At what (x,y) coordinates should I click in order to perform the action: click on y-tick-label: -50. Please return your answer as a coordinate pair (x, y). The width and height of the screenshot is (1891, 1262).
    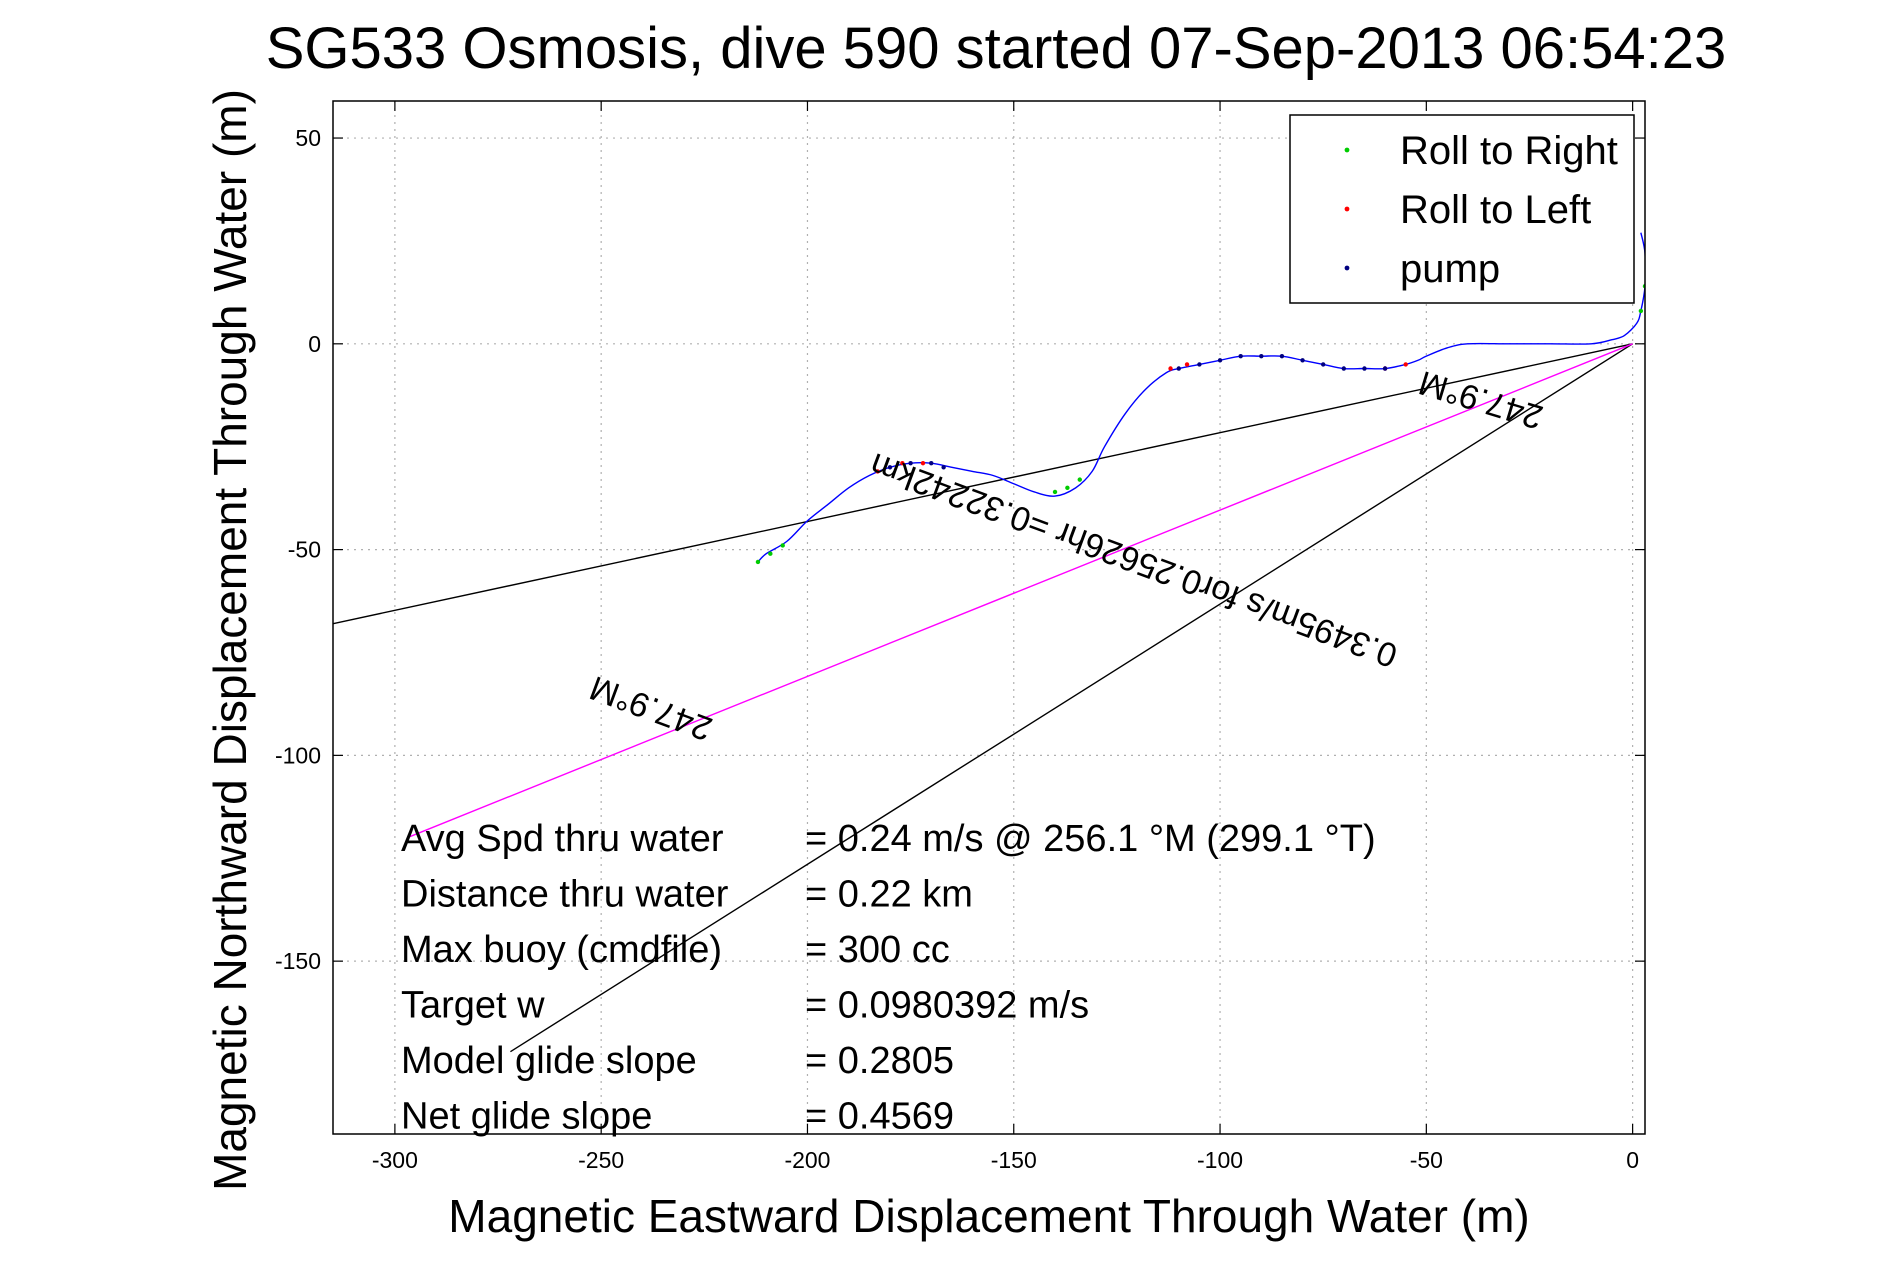
    Looking at the image, I should click on (304, 550).